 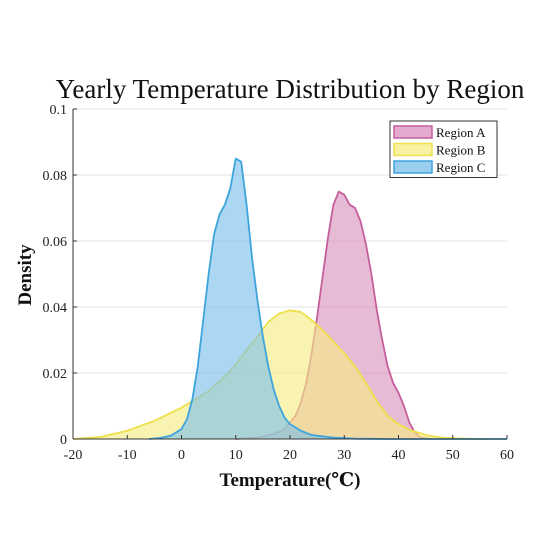 I want to click on legend-entry-label: Region C, so click(x=460, y=167).